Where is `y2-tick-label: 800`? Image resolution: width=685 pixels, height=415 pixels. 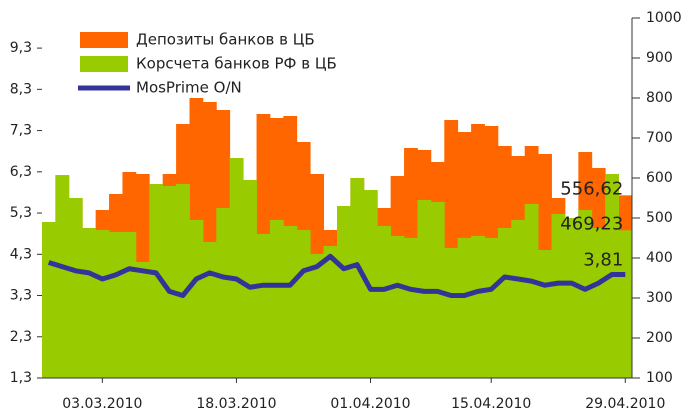 y2-tick-label: 800 is located at coordinates (659, 98).